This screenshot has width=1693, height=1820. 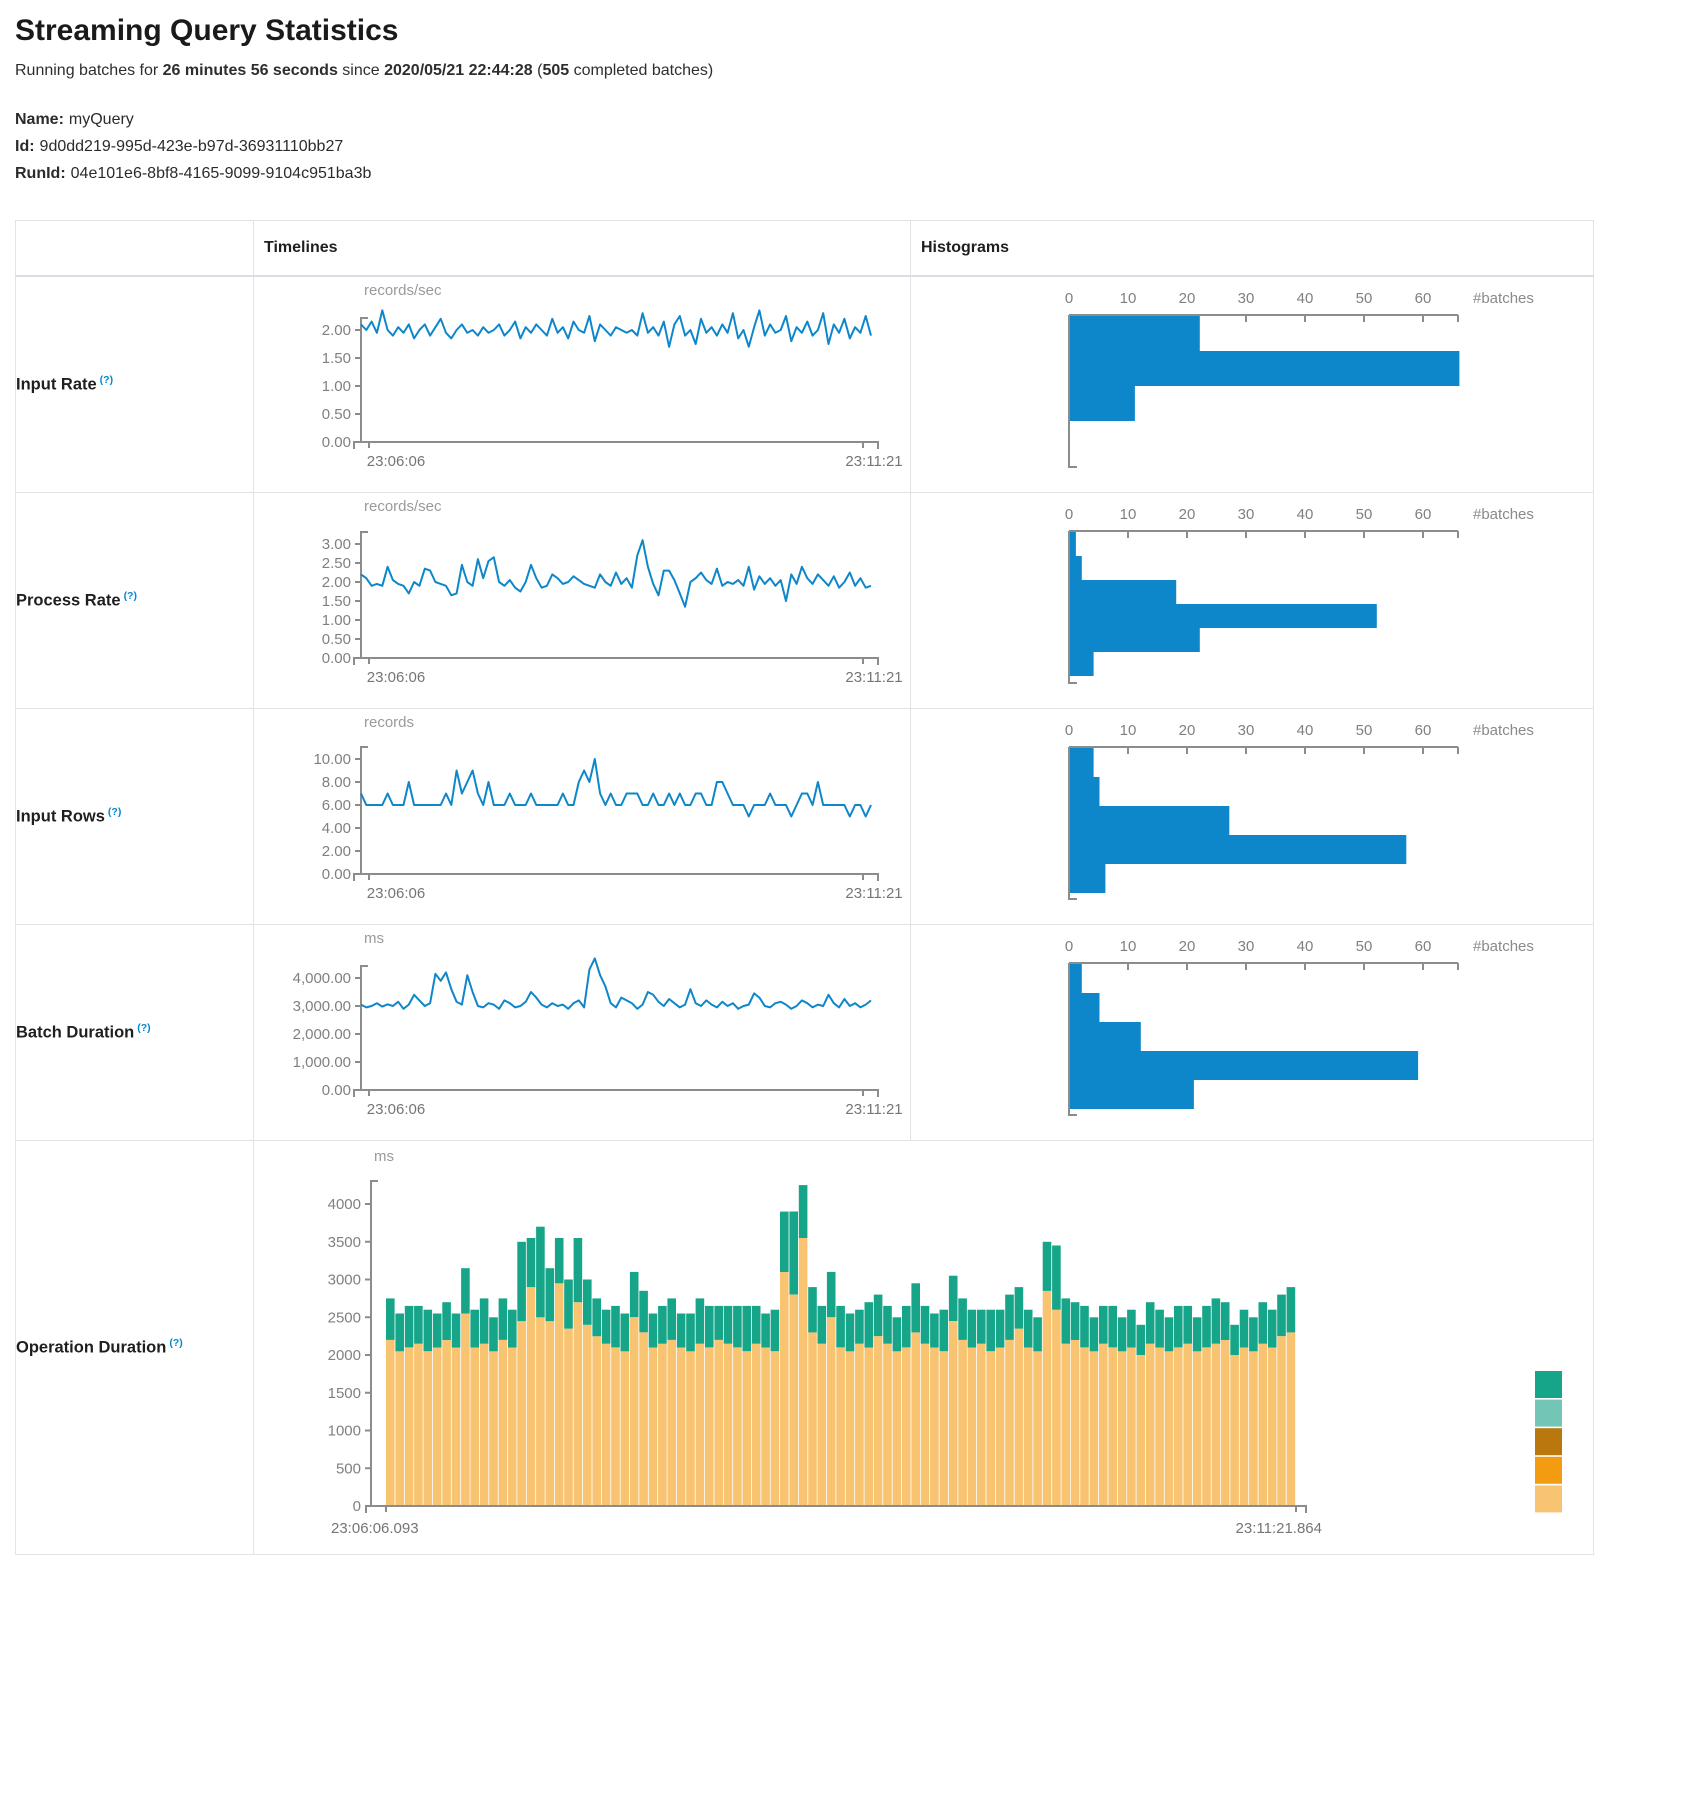 What do you see at coordinates (616, 573) in the screenshot?
I see `process-rate-line` at bounding box center [616, 573].